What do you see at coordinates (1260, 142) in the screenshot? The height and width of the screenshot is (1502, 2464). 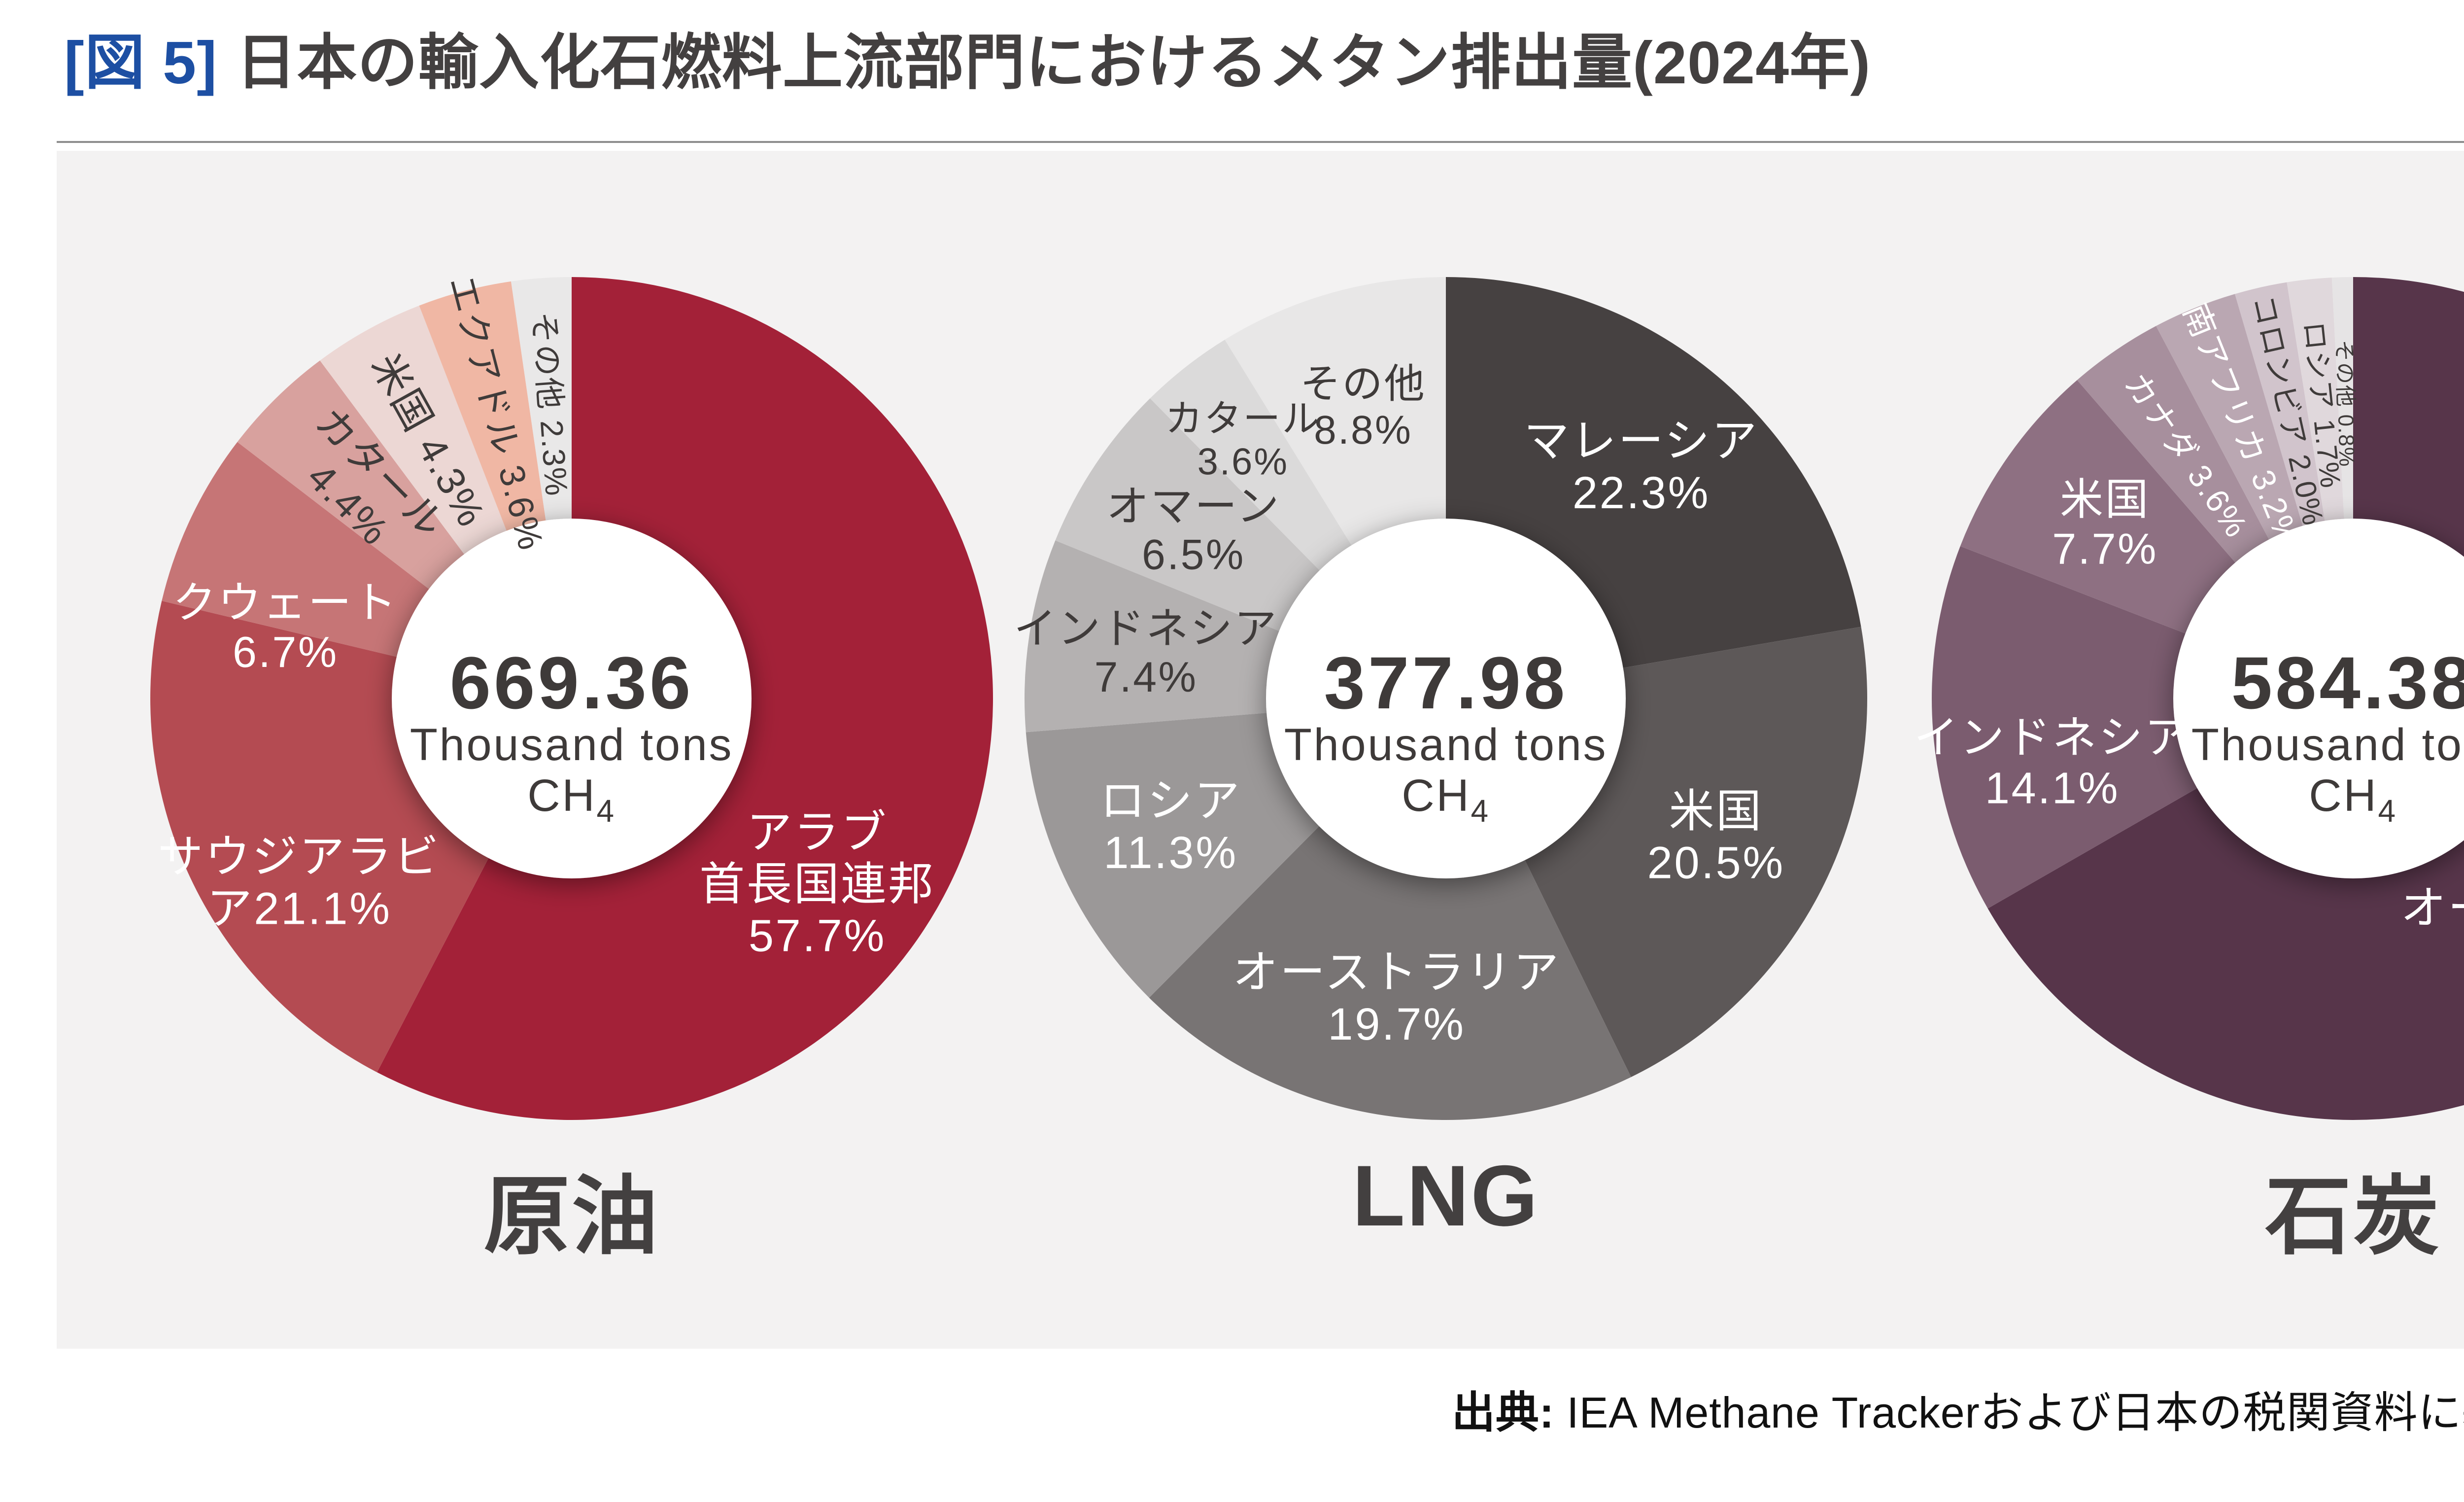 I see `title-divider-line` at bounding box center [1260, 142].